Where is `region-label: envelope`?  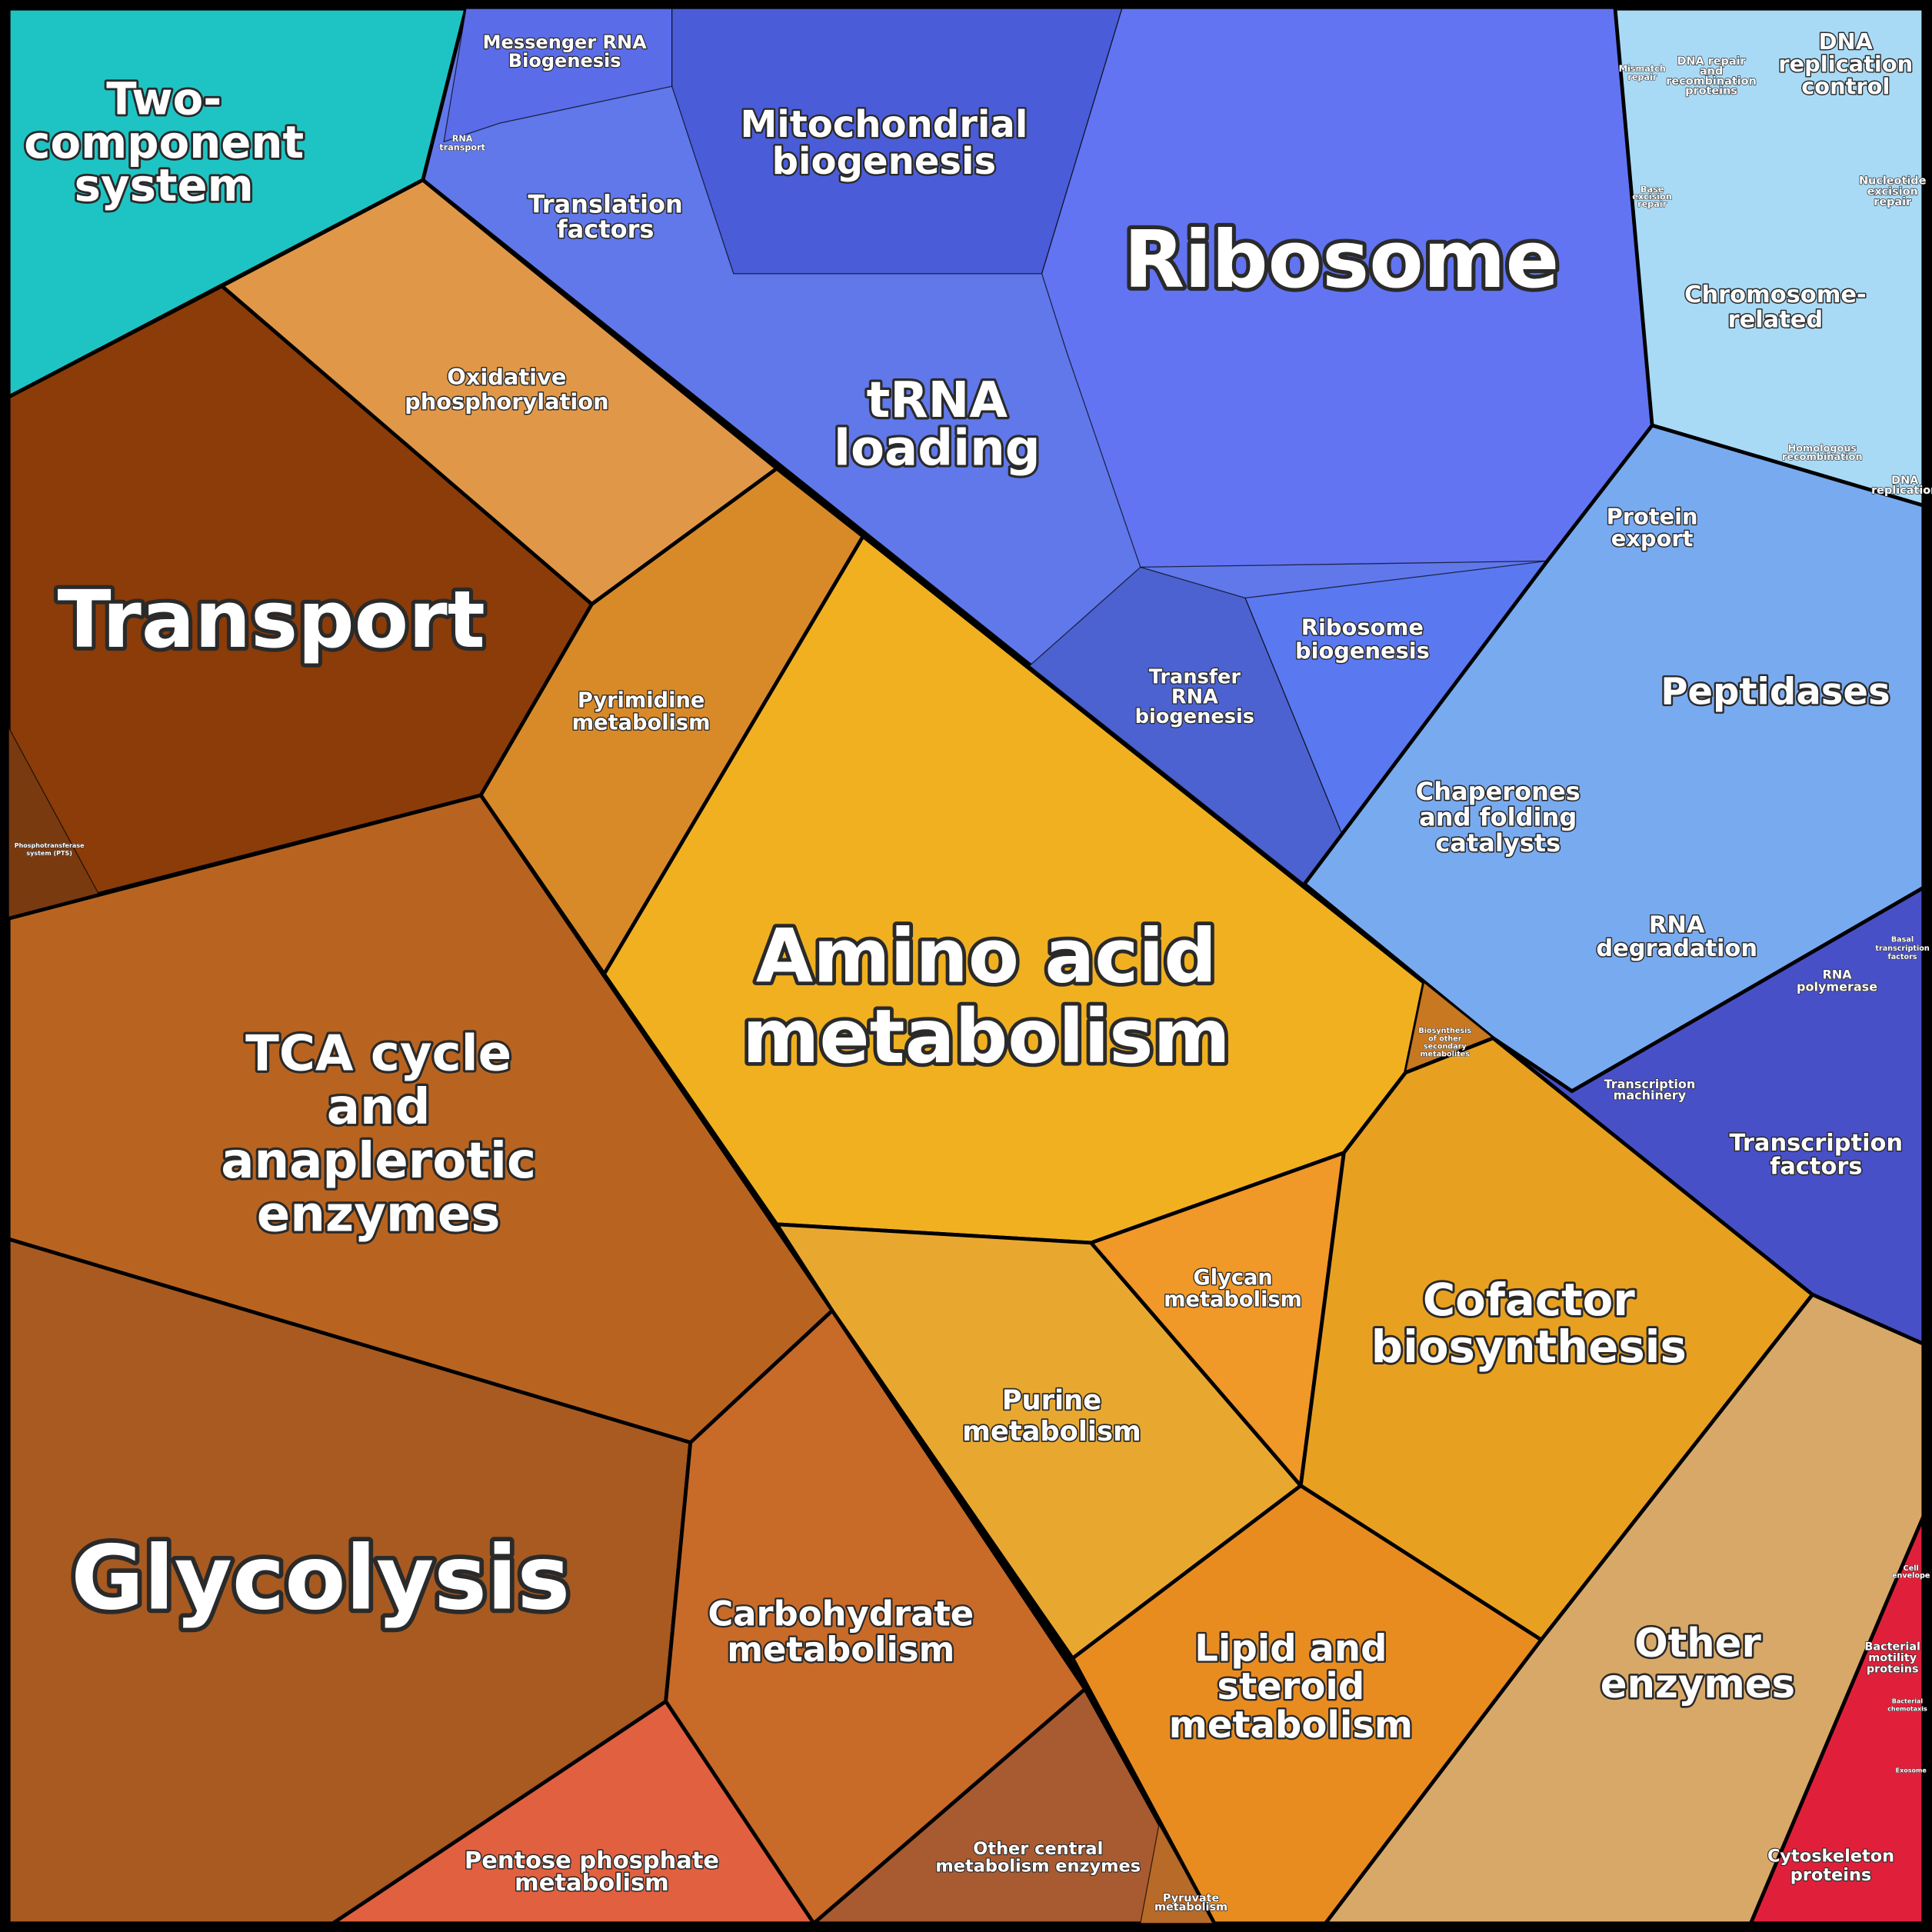
region-label: envelope is located at coordinates (1911, 1576).